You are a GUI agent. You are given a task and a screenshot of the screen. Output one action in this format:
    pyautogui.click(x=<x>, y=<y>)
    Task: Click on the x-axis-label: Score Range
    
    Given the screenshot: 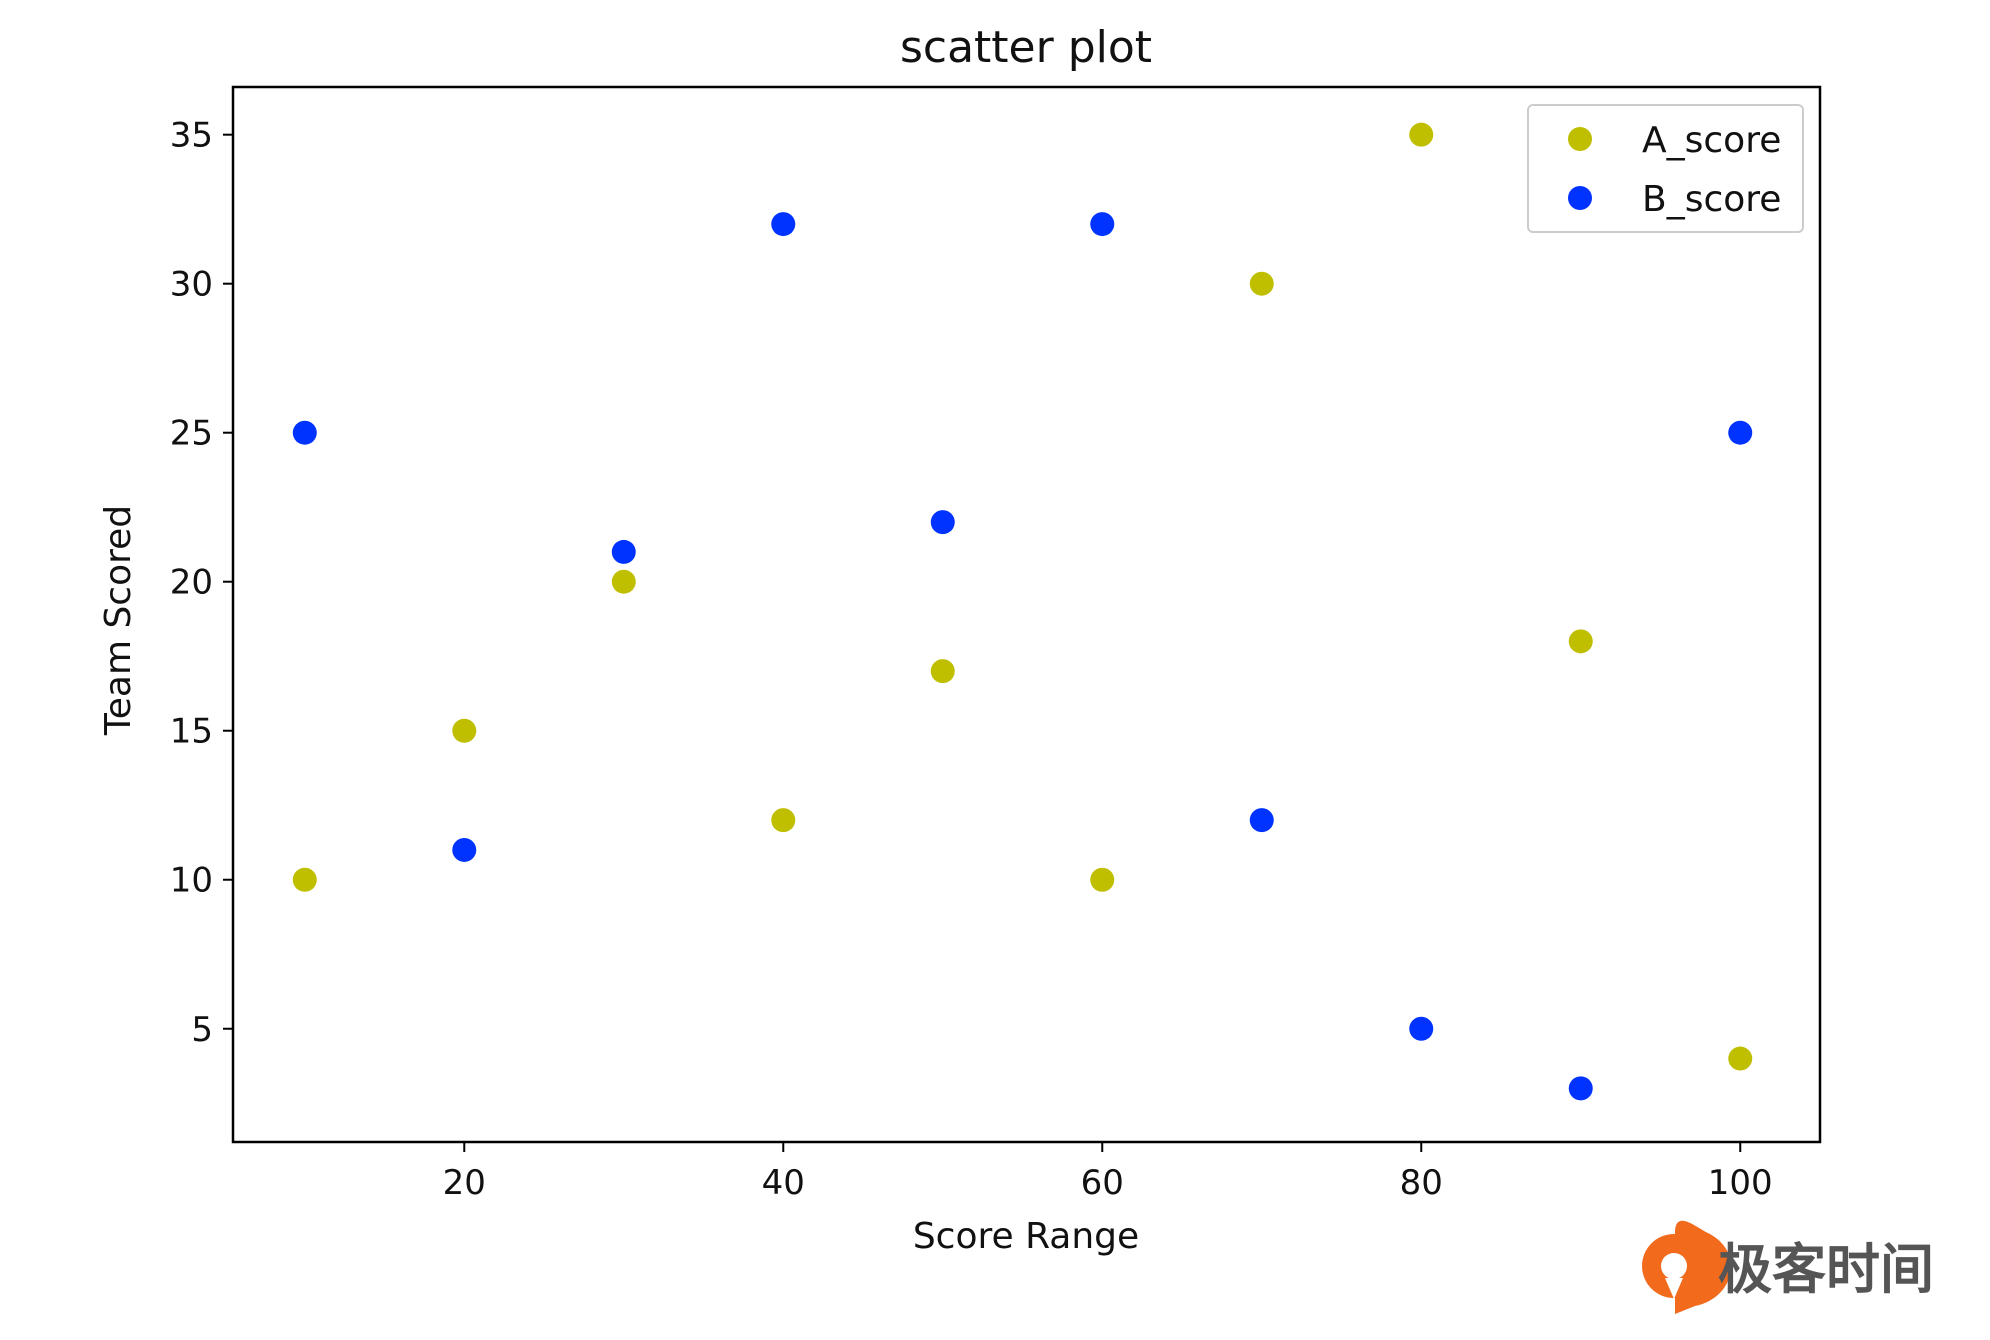 What is the action you would take?
    pyautogui.click(x=1026, y=1236)
    